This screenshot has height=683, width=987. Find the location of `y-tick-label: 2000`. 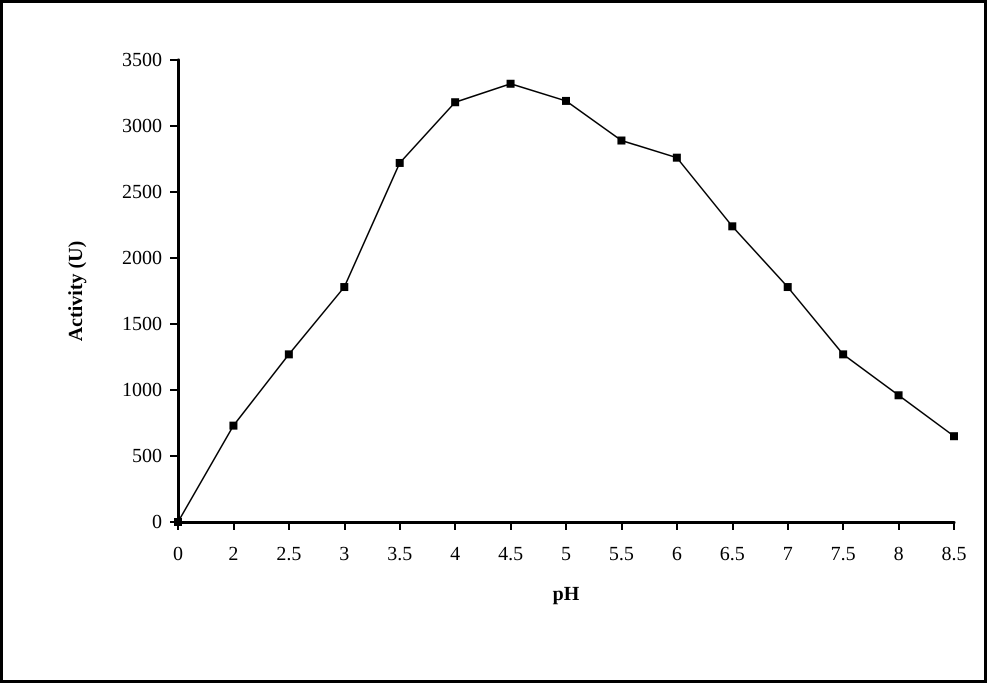

y-tick-label: 2000 is located at coordinates (142, 258).